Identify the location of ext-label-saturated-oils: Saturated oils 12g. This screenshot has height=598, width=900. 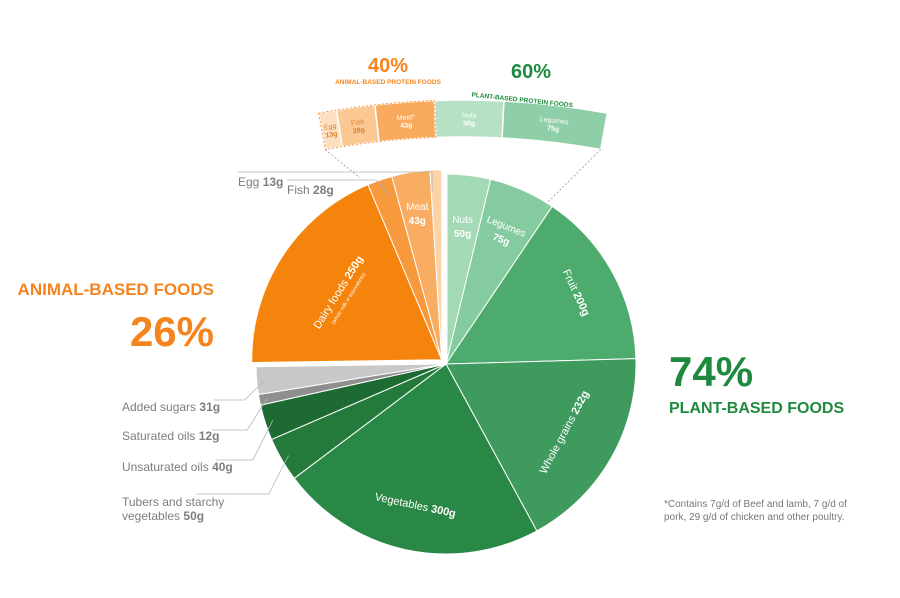
(170, 436).